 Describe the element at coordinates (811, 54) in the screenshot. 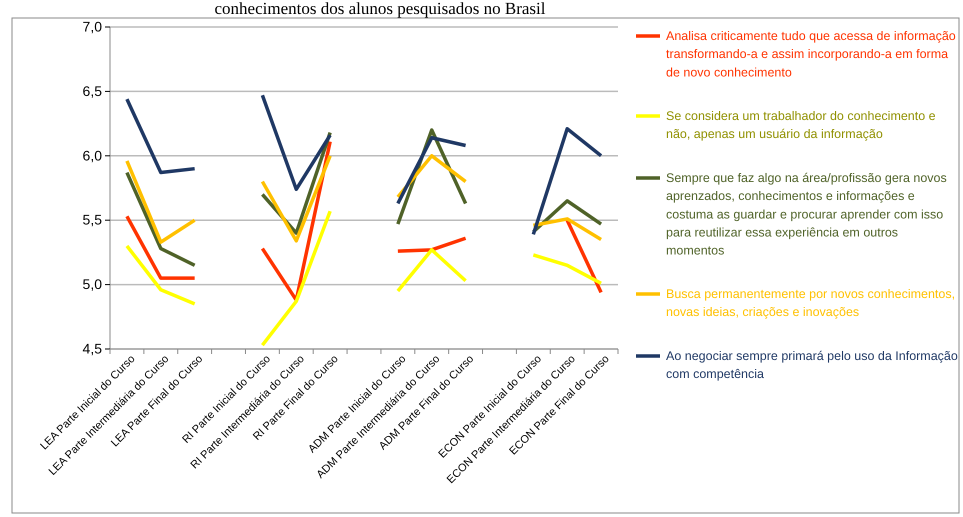

I see `legend-label: Analisa criticamente tudo que acessa de informação transformando-a e assim incorporando-a em forma de novo conhecimento` at that location.